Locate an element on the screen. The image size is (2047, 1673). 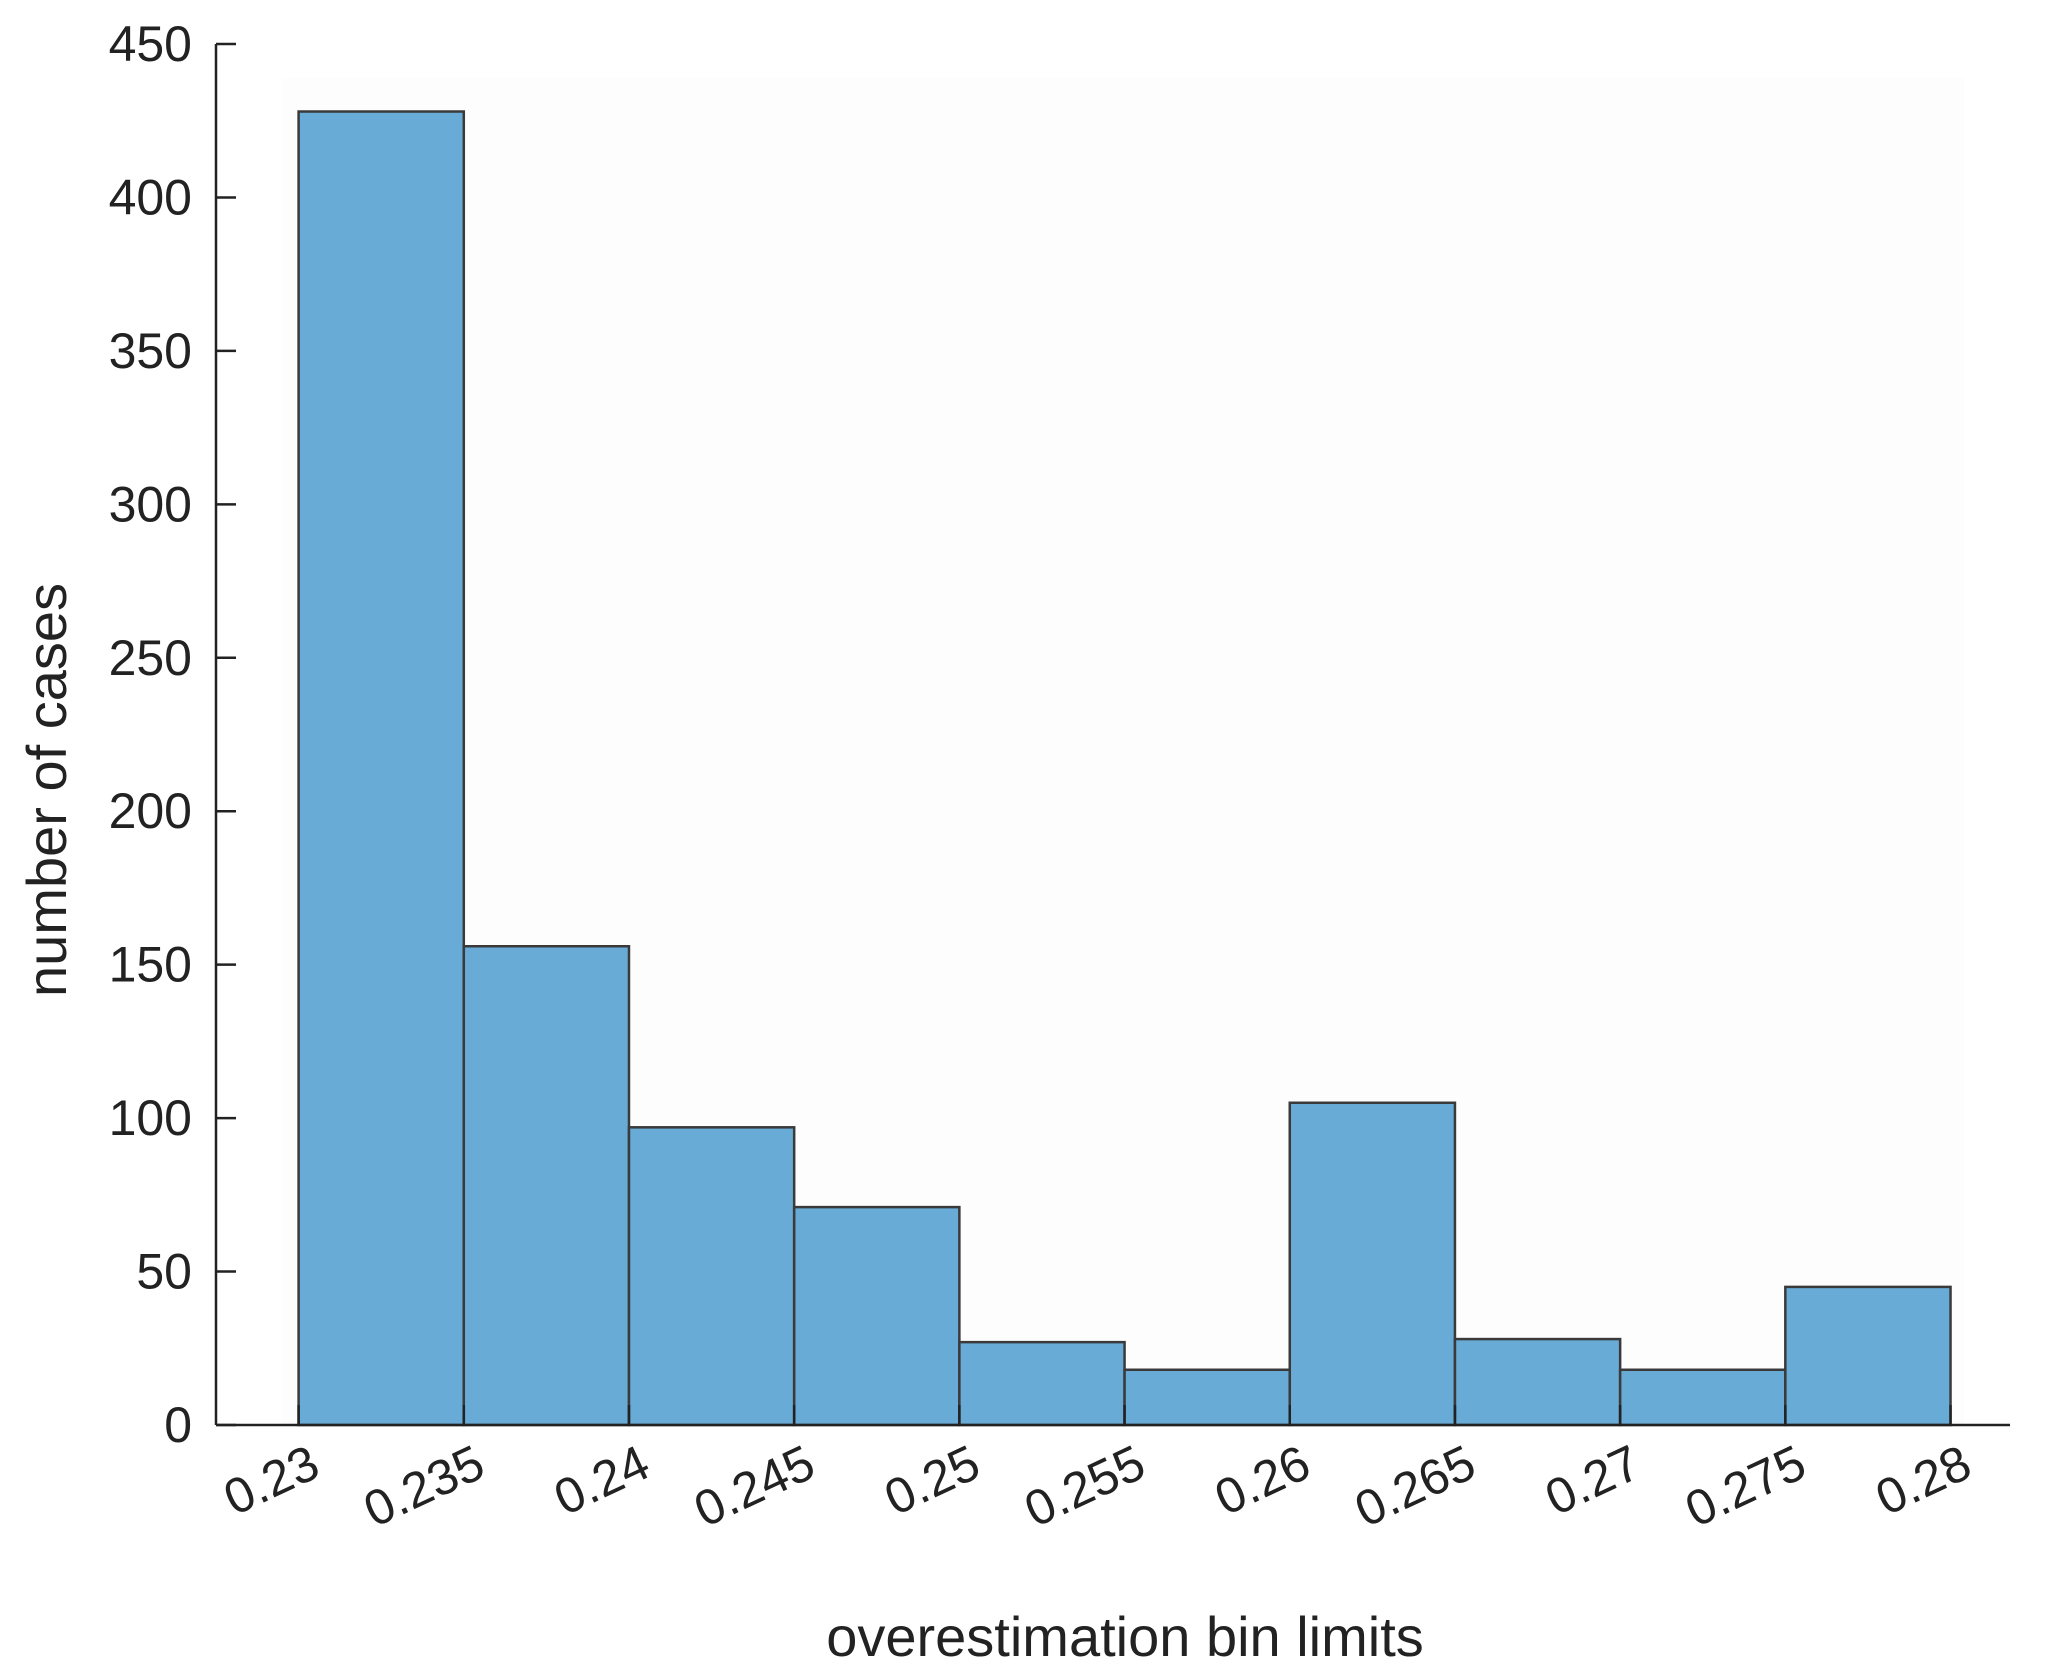
y-axis-title: number of cases is located at coordinates (46, 790).